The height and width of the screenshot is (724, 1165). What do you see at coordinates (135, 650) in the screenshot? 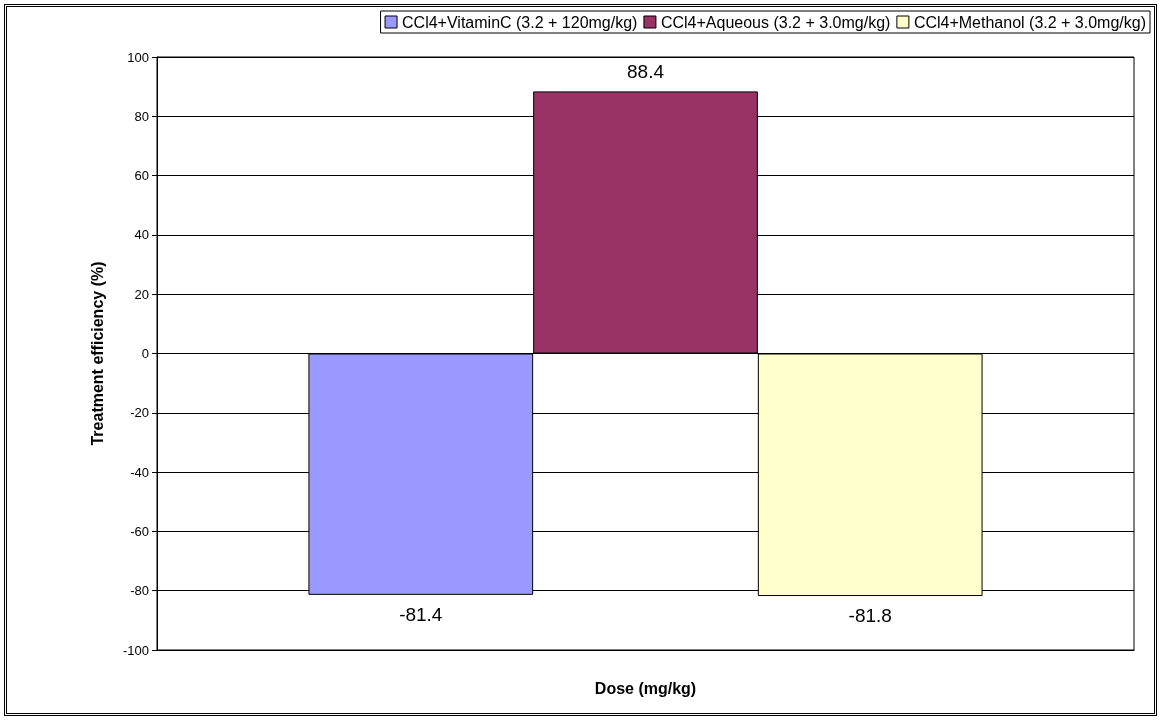
I see `y-tick-label: -100` at bounding box center [135, 650].